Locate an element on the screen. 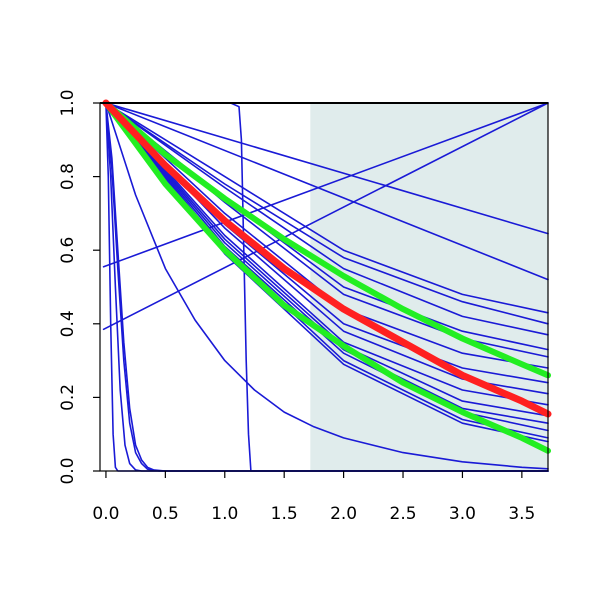 The width and height of the screenshot is (600, 600). y-tick-label: 0.0 is located at coordinates (68, 470).